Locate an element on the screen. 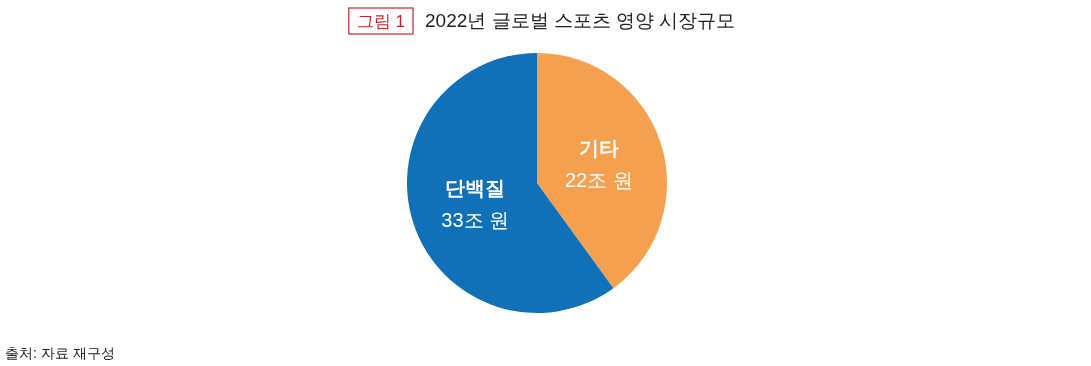 The height and width of the screenshot is (366, 1091). pie-slice is located at coordinates (602, 171).